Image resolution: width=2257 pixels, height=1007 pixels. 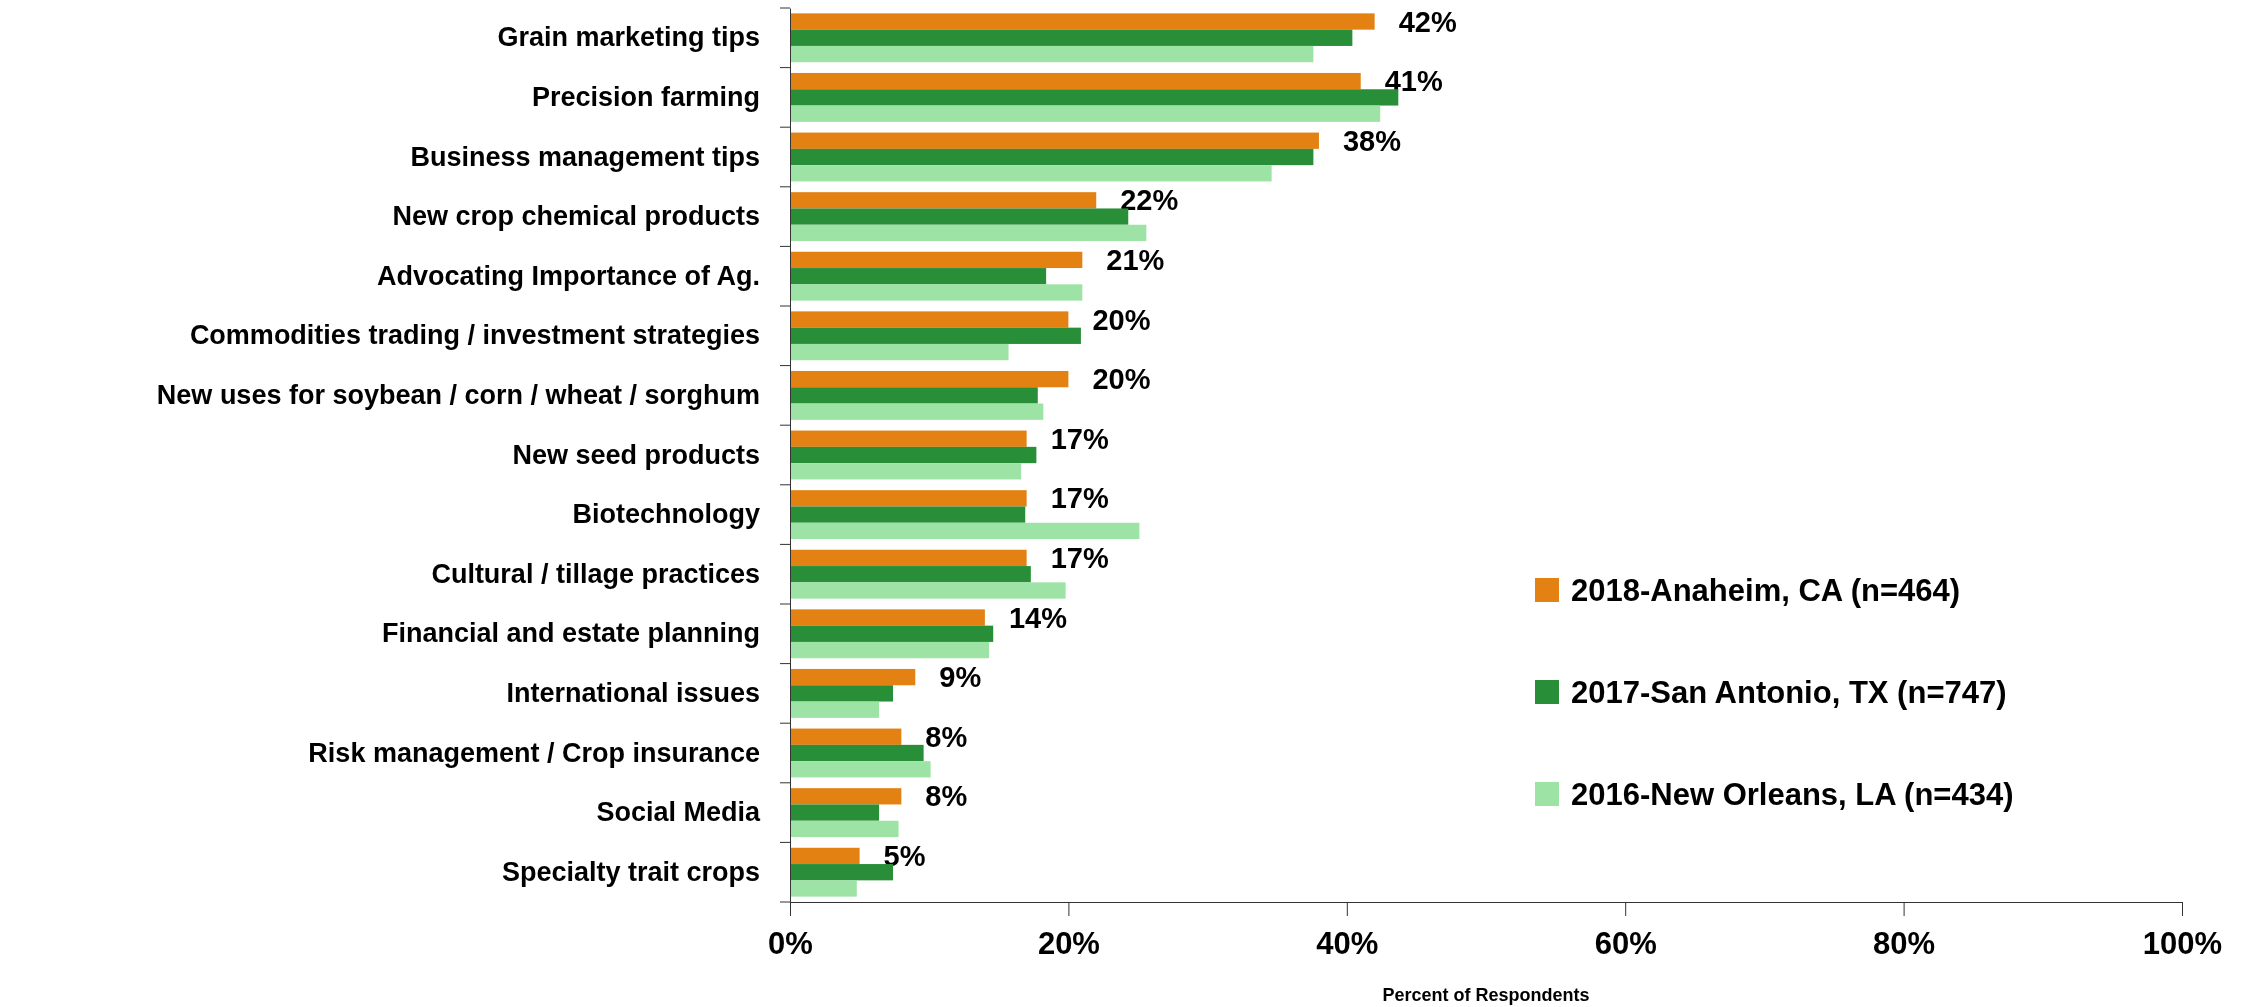 I want to click on x-tick-label: 100%, so click(x=2182, y=944).